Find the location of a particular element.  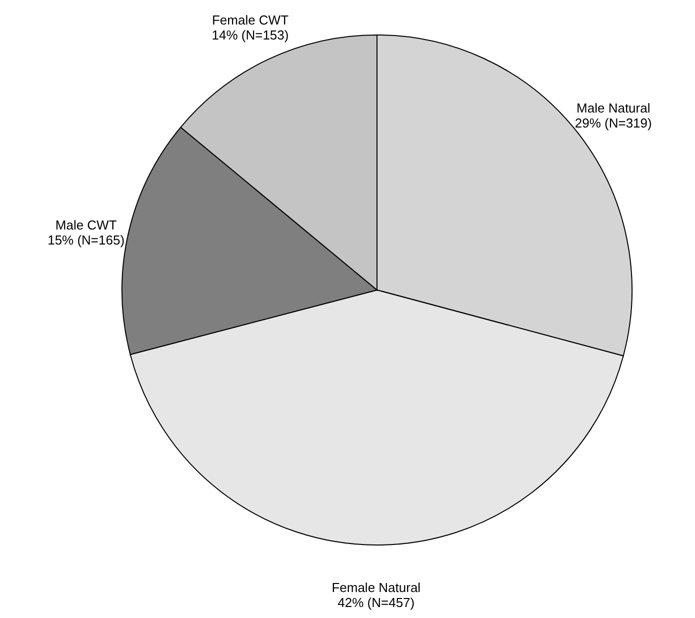

data-label: 29% (N=319) is located at coordinates (613, 123).